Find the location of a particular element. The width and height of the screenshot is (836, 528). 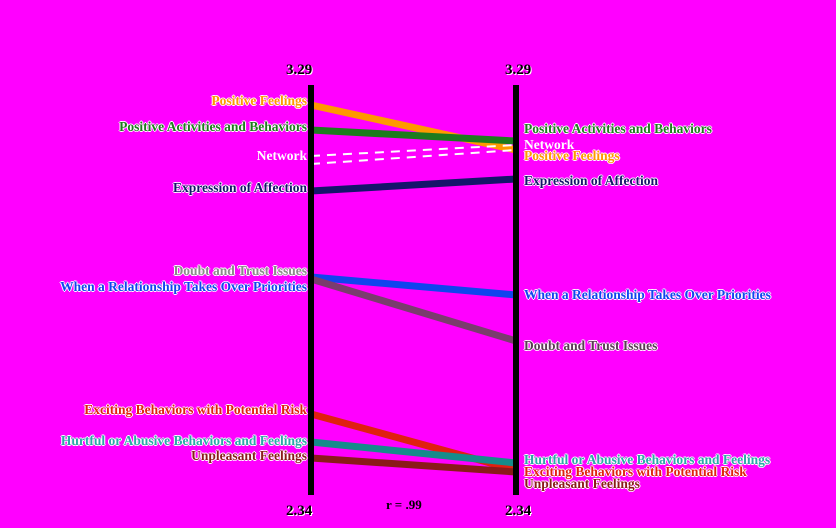

right-series-label: Exciting Behaviors with Potential Risk is located at coordinates (635, 471).